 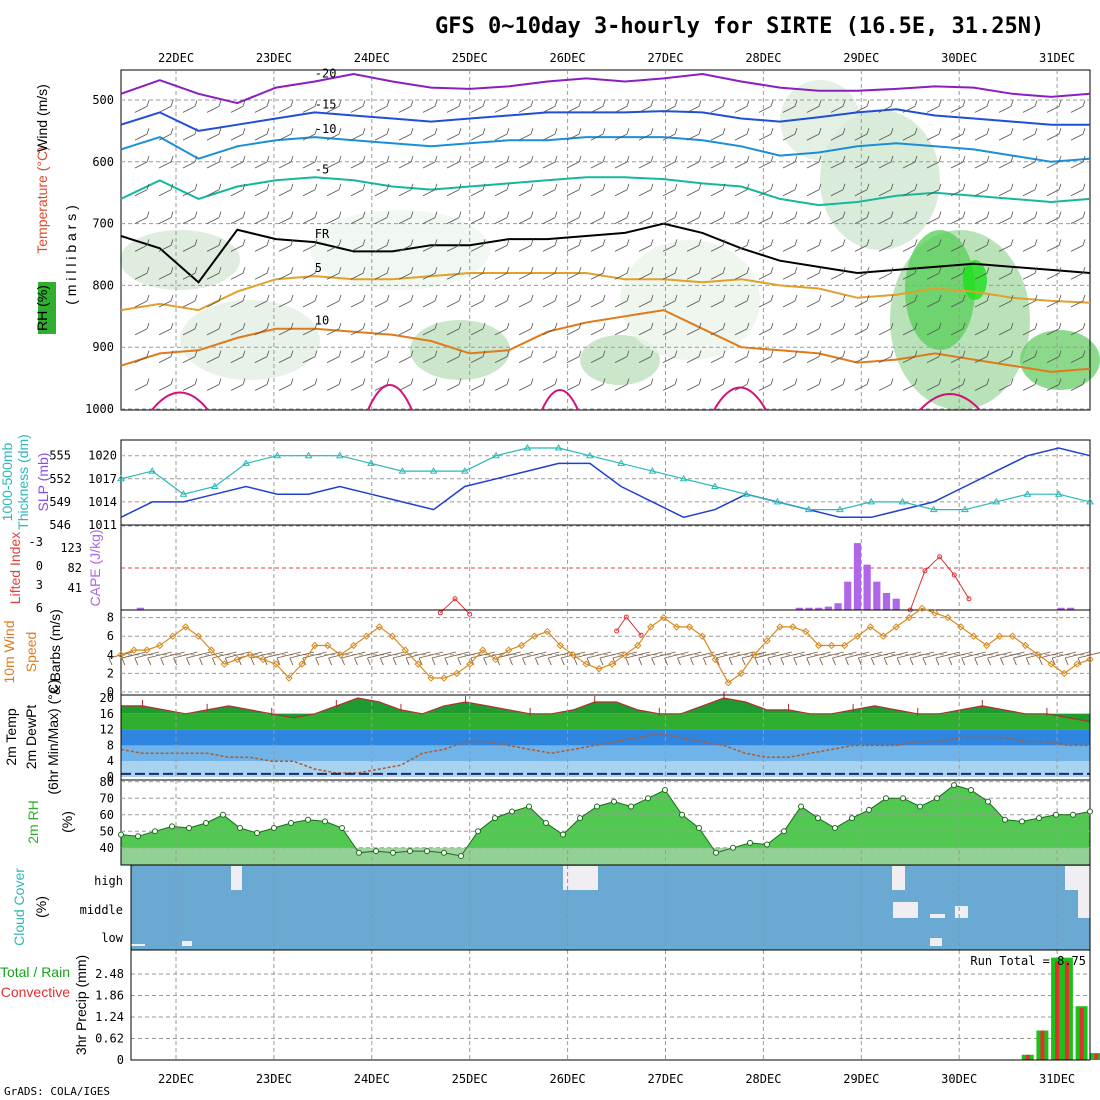 What do you see at coordinates (42, 308) in the screenshot?
I see `rh-axis-label: RH (%)` at bounding box center [42, 308].